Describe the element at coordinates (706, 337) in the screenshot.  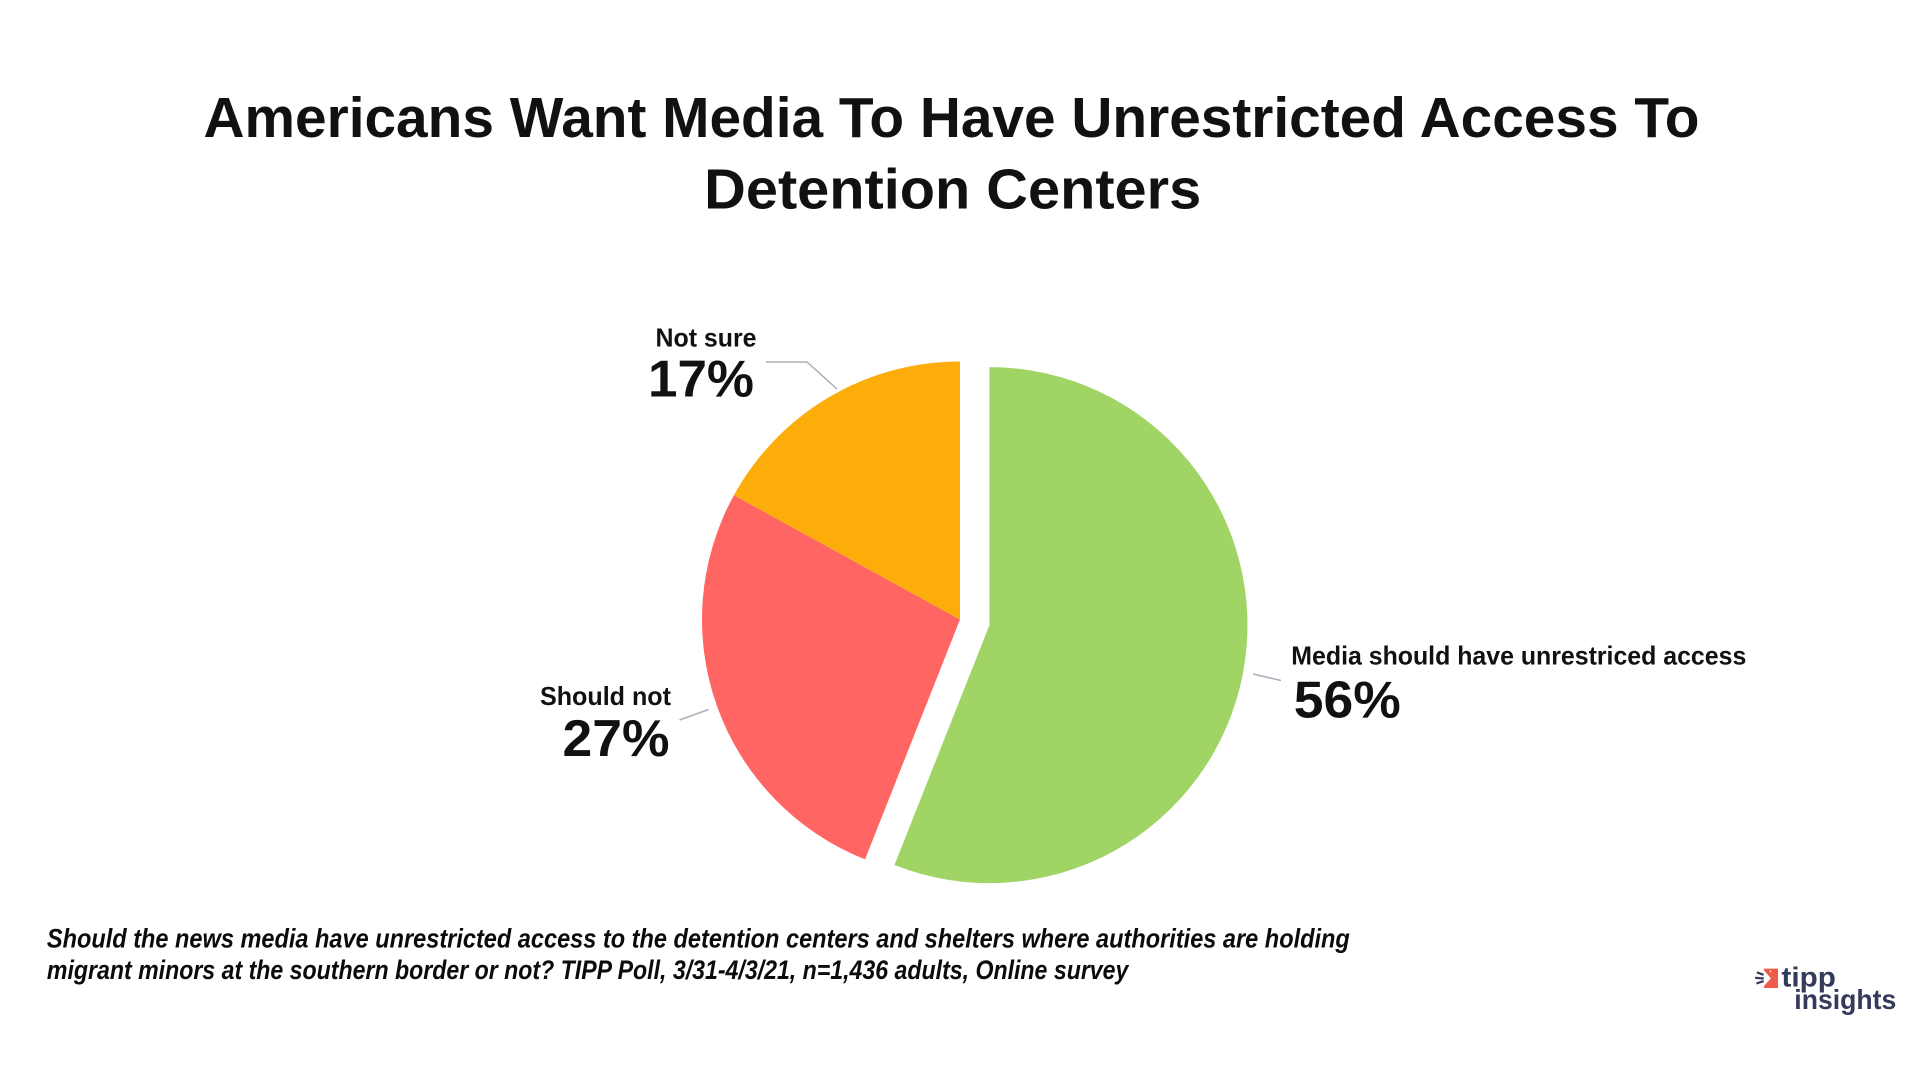
I see `svg-text: Not sure` at that location.